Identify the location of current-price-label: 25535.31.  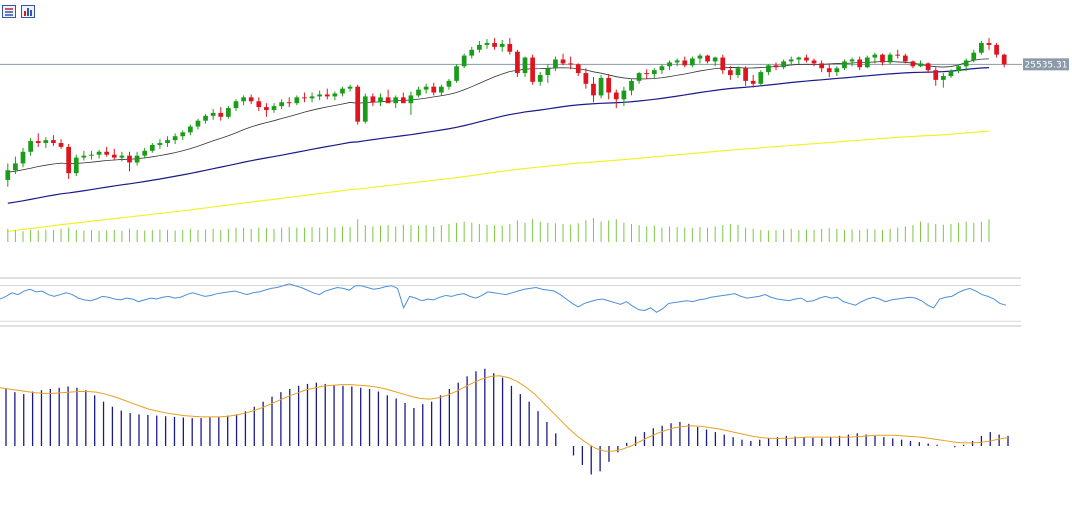
(1046, 65).